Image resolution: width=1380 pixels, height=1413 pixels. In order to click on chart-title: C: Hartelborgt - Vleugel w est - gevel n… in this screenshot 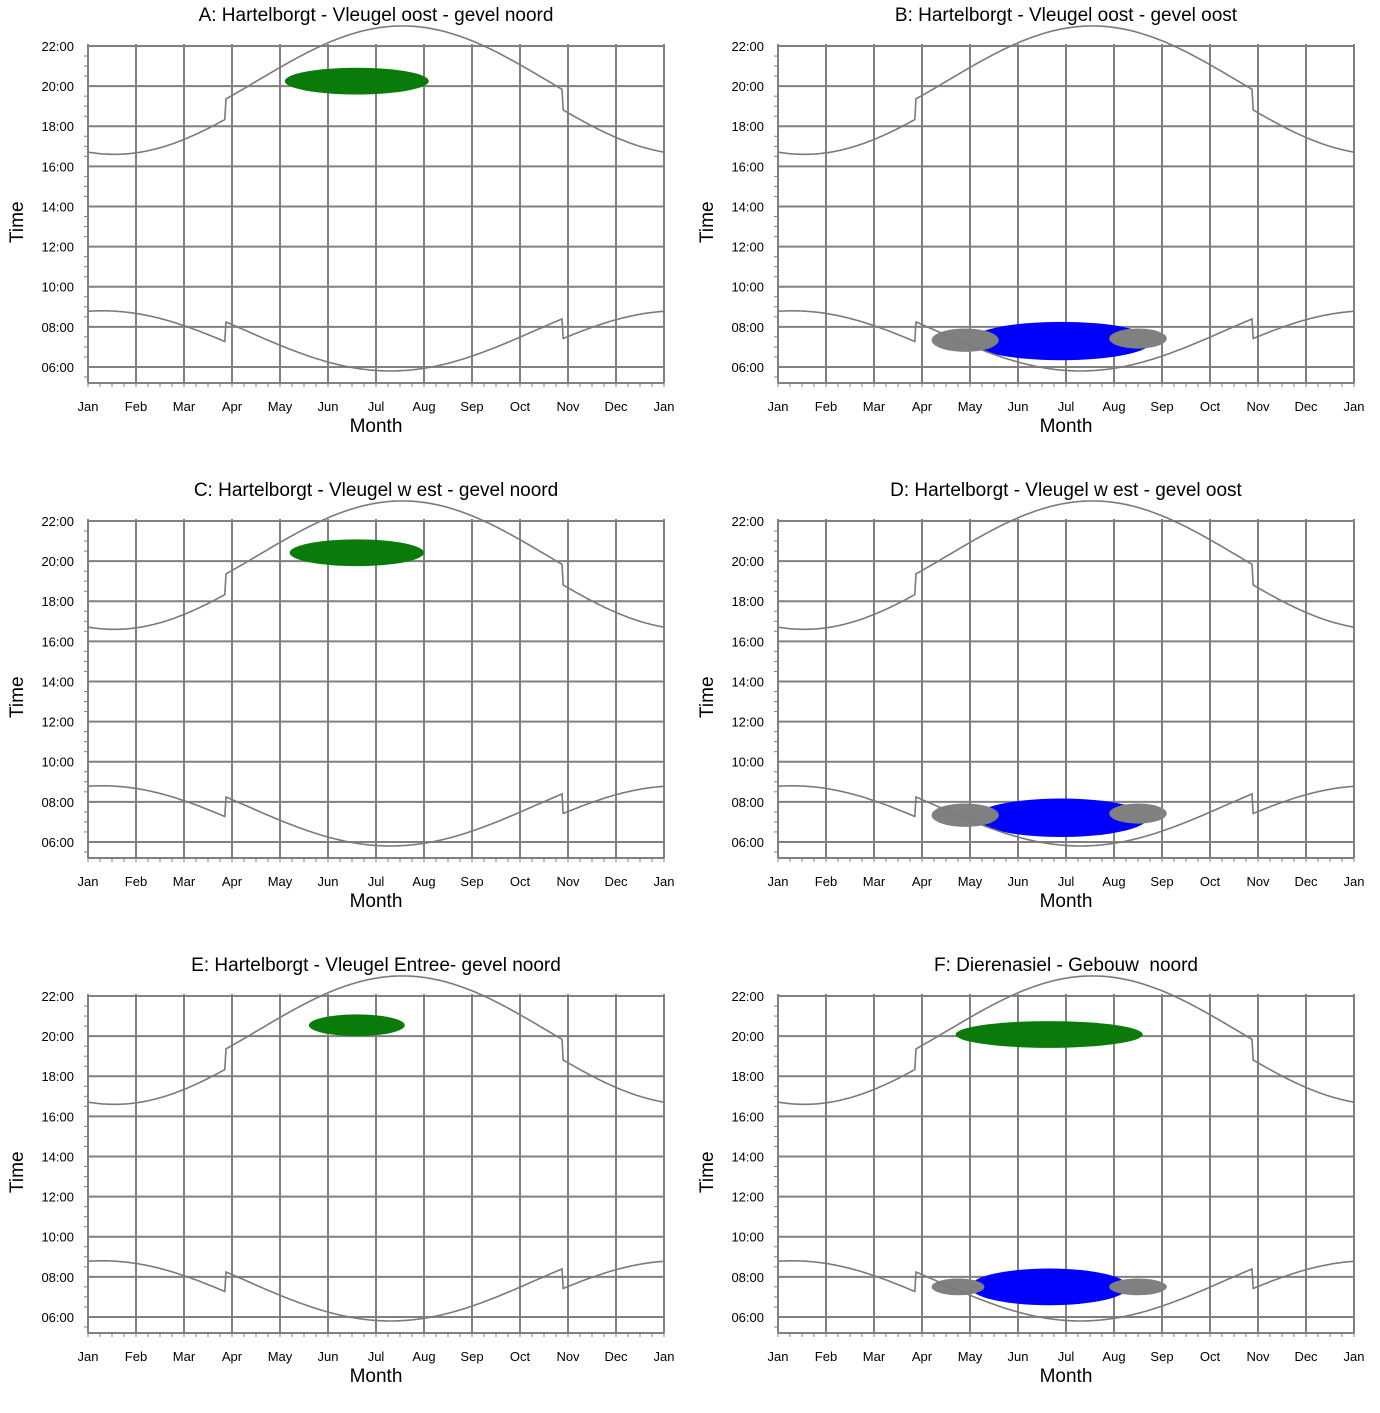, I will do `click(376, 490)`.